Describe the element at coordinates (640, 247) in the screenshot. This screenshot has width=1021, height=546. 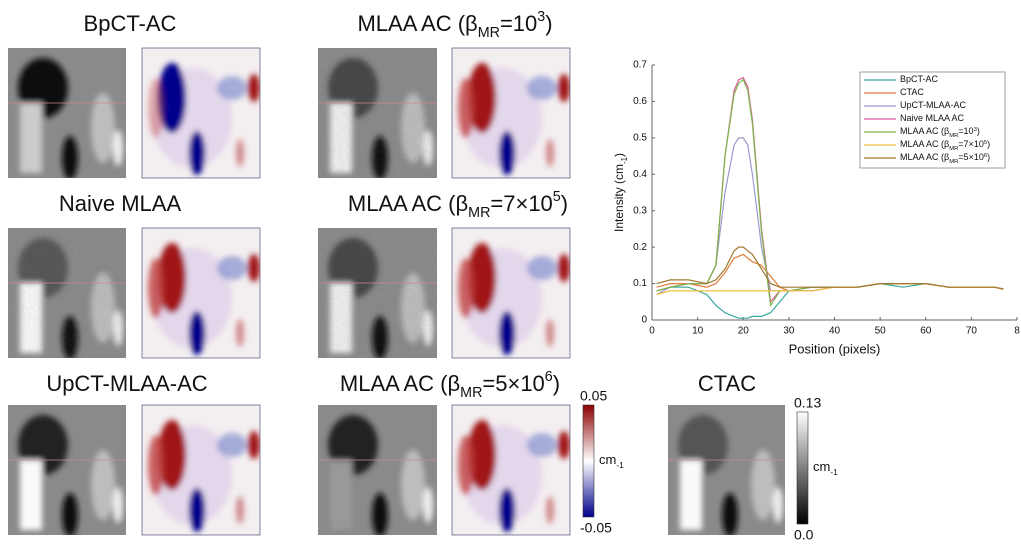
I see `y-tick-label: 0.2` at that location.